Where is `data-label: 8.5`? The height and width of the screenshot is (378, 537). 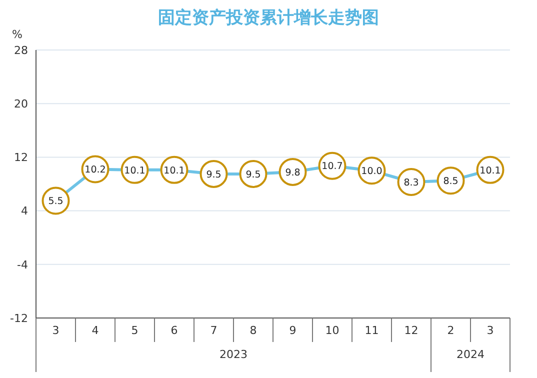 data-label: 8.5 is located at coordinates (450, 181).